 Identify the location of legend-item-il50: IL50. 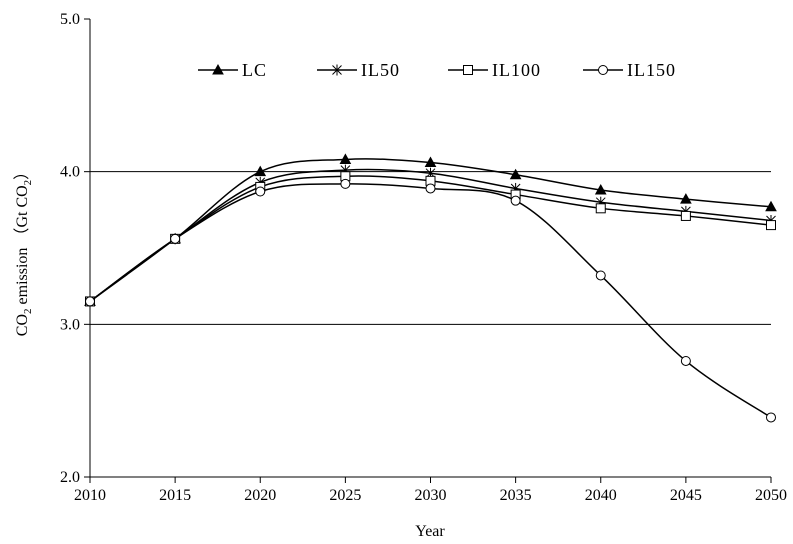
(358, 70).